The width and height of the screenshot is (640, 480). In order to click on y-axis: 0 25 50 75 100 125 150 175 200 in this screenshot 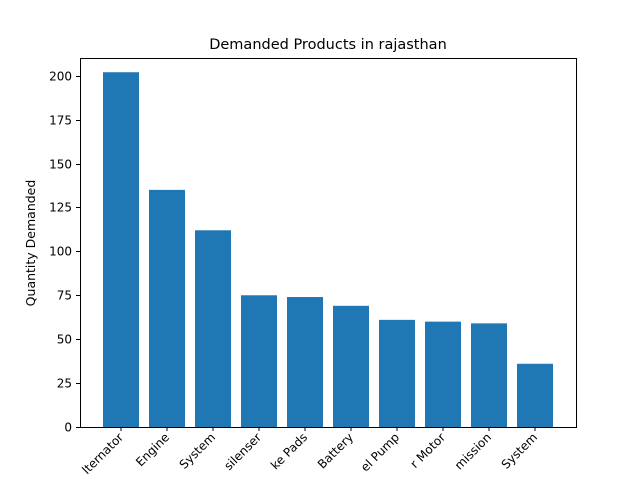, I will do `click(64, 252)`.